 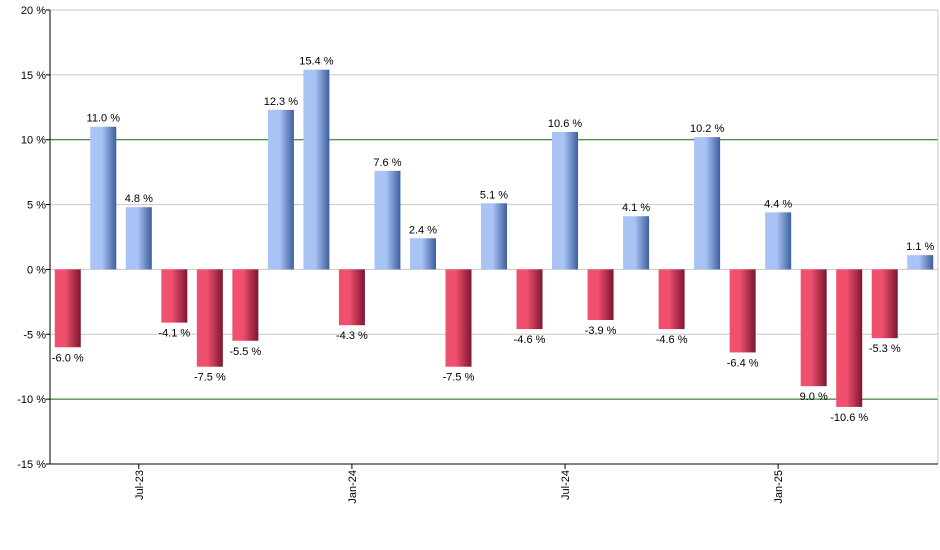 I want to click on bar-value-label: 7.6 %, so click(x=387, y=163).